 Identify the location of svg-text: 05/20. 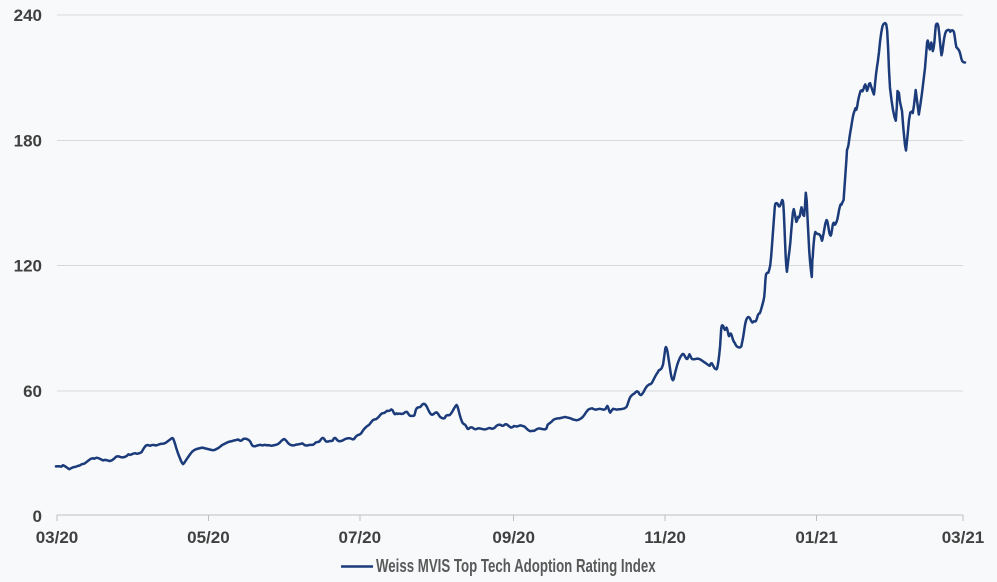
(208, 537).